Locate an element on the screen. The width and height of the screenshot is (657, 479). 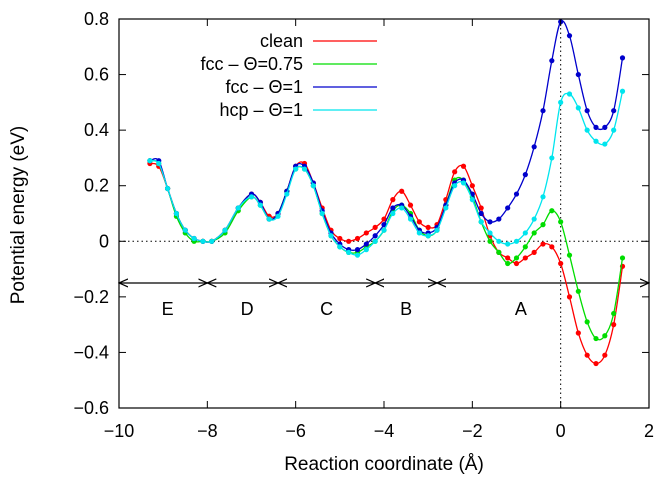
x-tick-label: −8 is located at coordinates (207, 431).